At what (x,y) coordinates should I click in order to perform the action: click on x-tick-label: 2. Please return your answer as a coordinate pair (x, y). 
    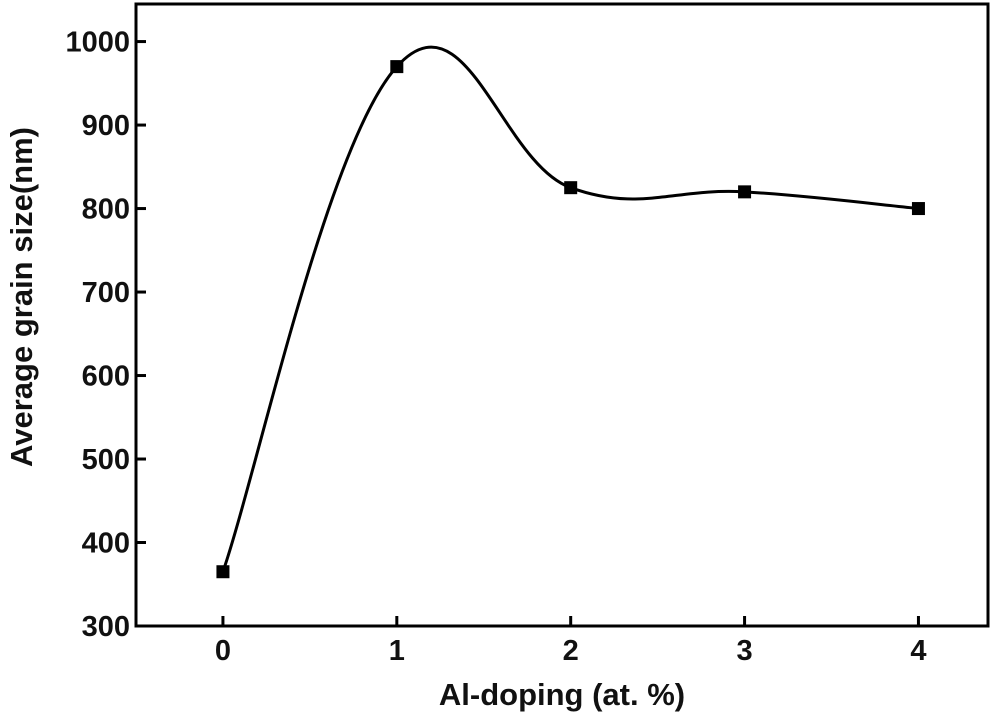
    Looking at the image, I should click on (571, 651).